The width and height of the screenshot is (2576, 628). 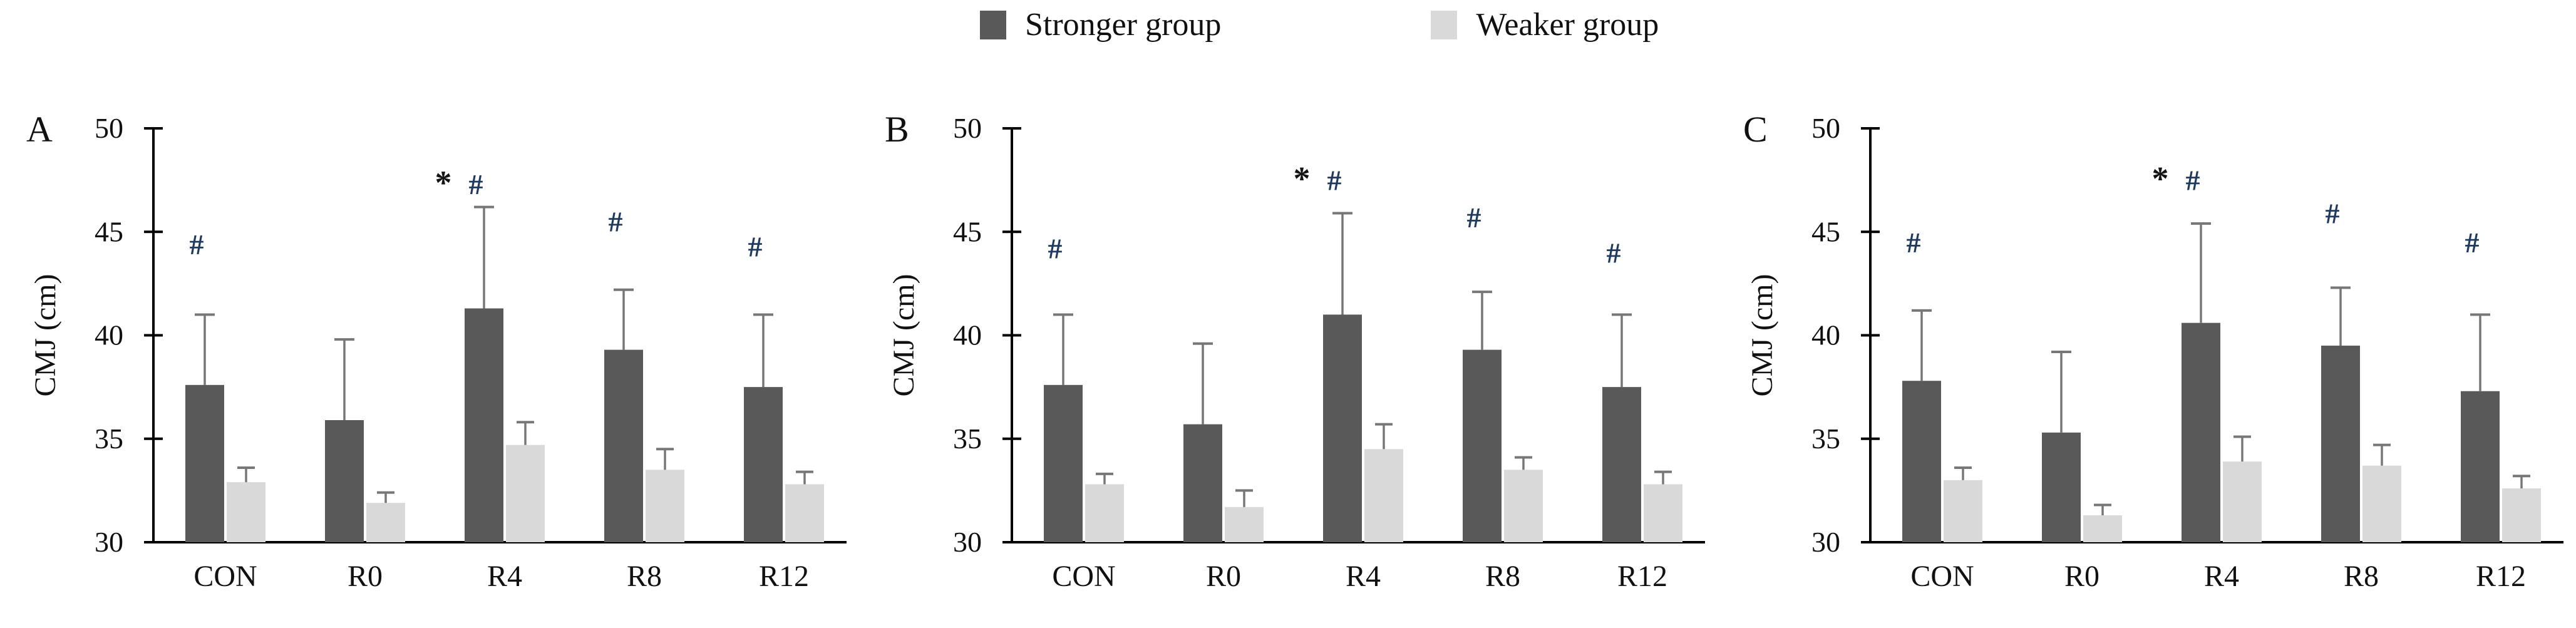 I want to click on legend-item-weaker: Weaker group, so click(x=1545, y=25).